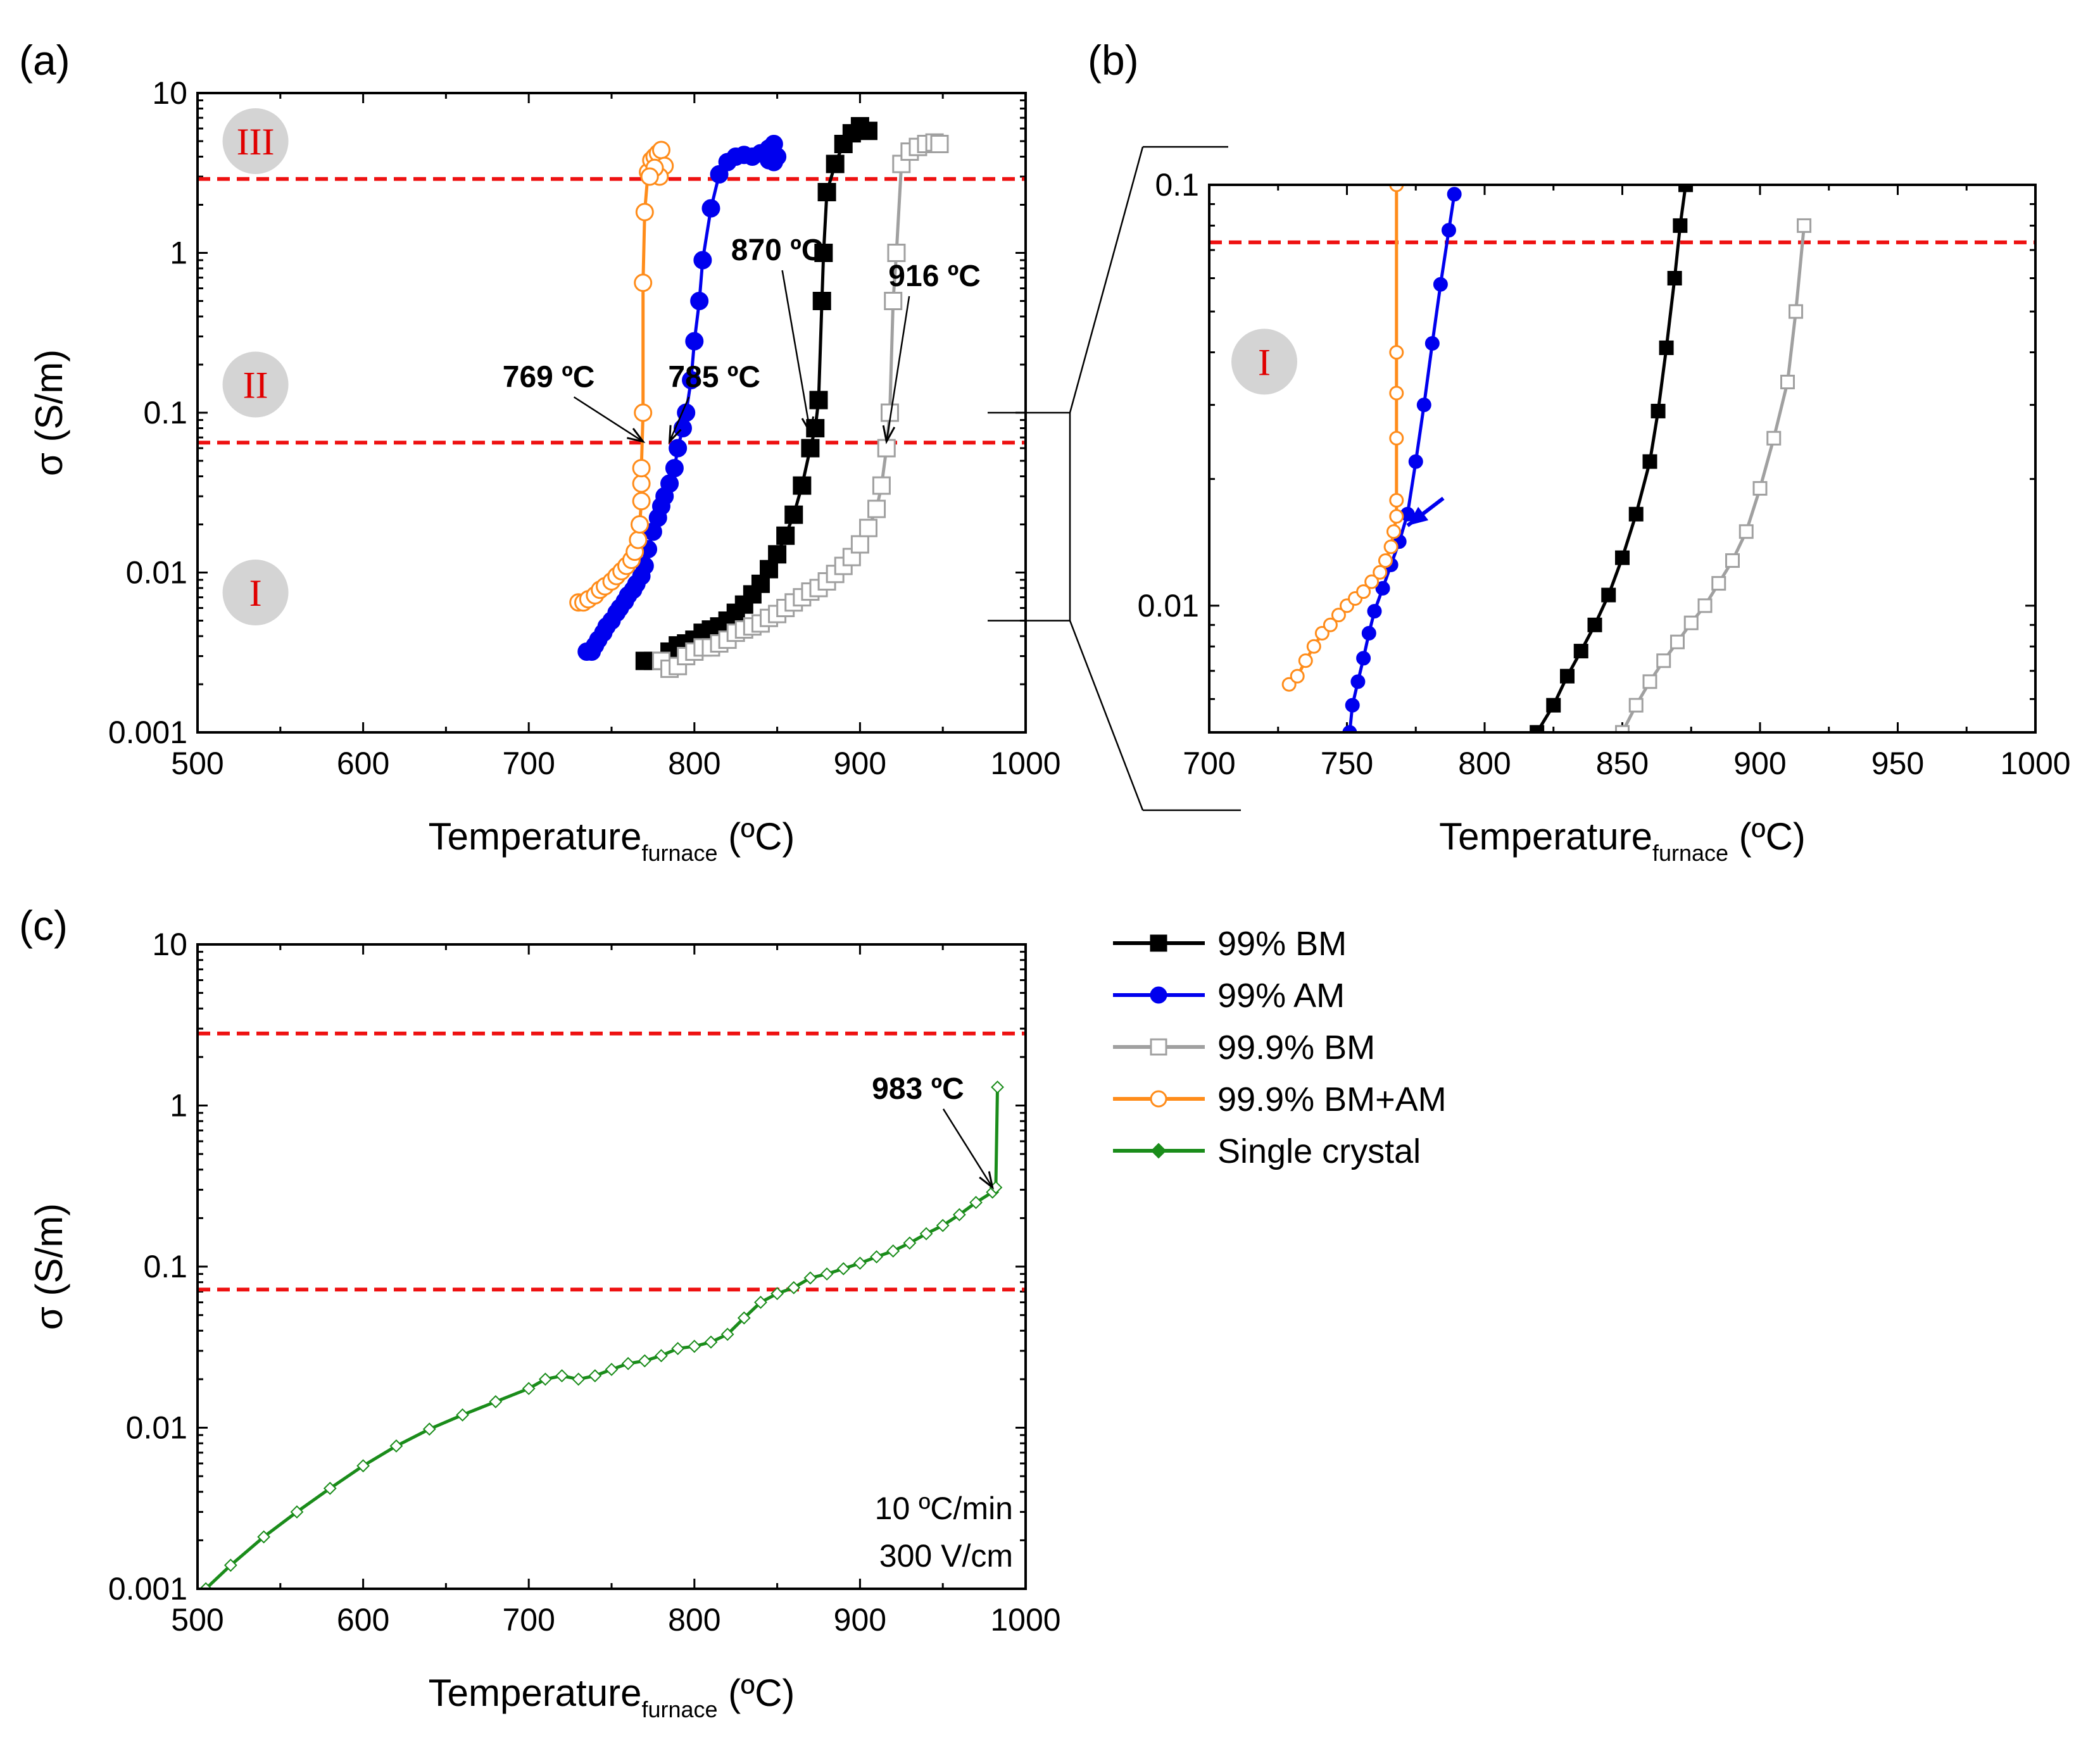 This screenshot has height=1754, width=2100. What do you see at coordinates (612, 841) in the screenshot?
I see `x-axis-label: Temperaturefurnace (ºC)` at bounding box center [612, 841].